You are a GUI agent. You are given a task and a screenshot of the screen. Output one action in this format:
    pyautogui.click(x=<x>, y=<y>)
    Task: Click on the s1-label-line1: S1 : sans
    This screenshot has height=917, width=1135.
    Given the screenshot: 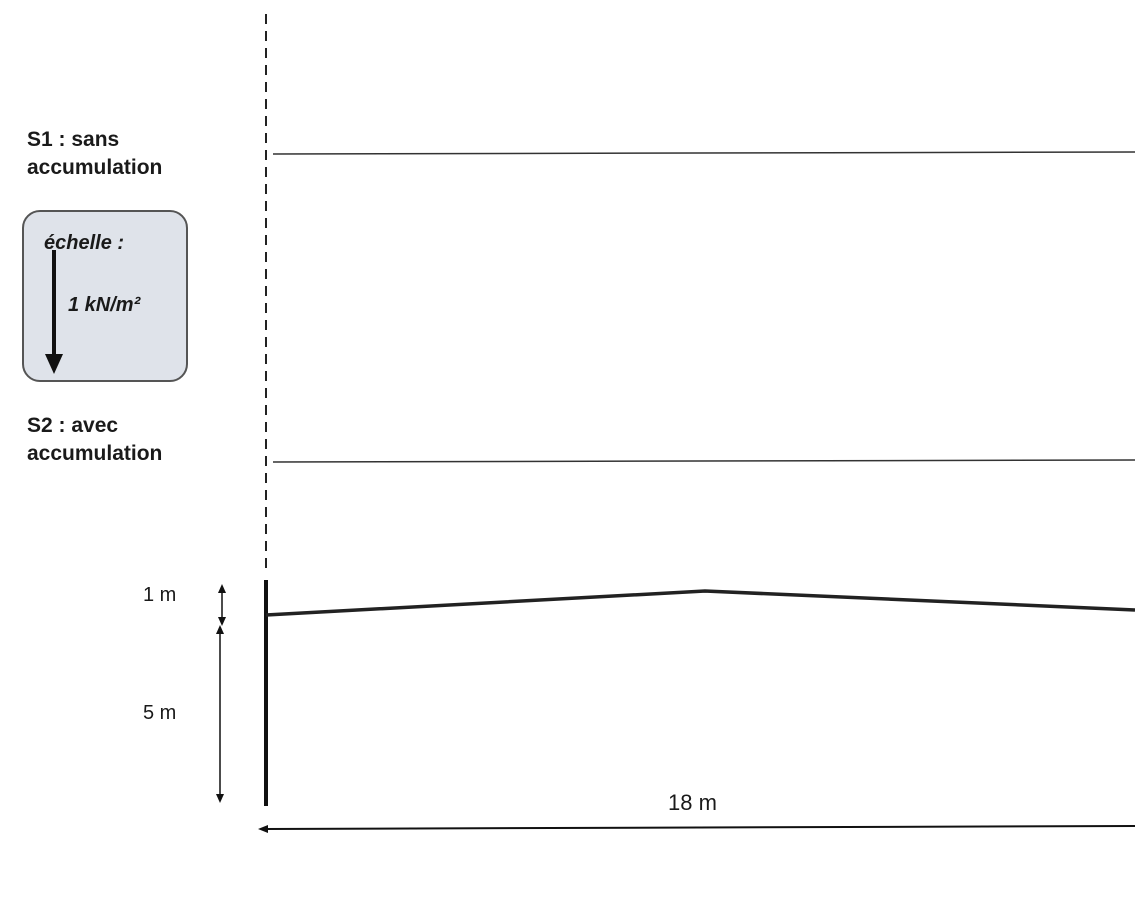 What is the action you would take?
    pyautogui.click(x=73, y=139)
    